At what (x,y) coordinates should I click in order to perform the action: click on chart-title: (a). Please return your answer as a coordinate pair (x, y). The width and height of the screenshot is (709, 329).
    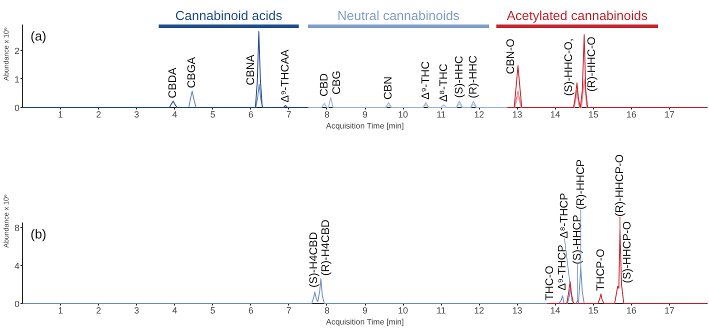
    Looking at the image, I should click on (38, 36).